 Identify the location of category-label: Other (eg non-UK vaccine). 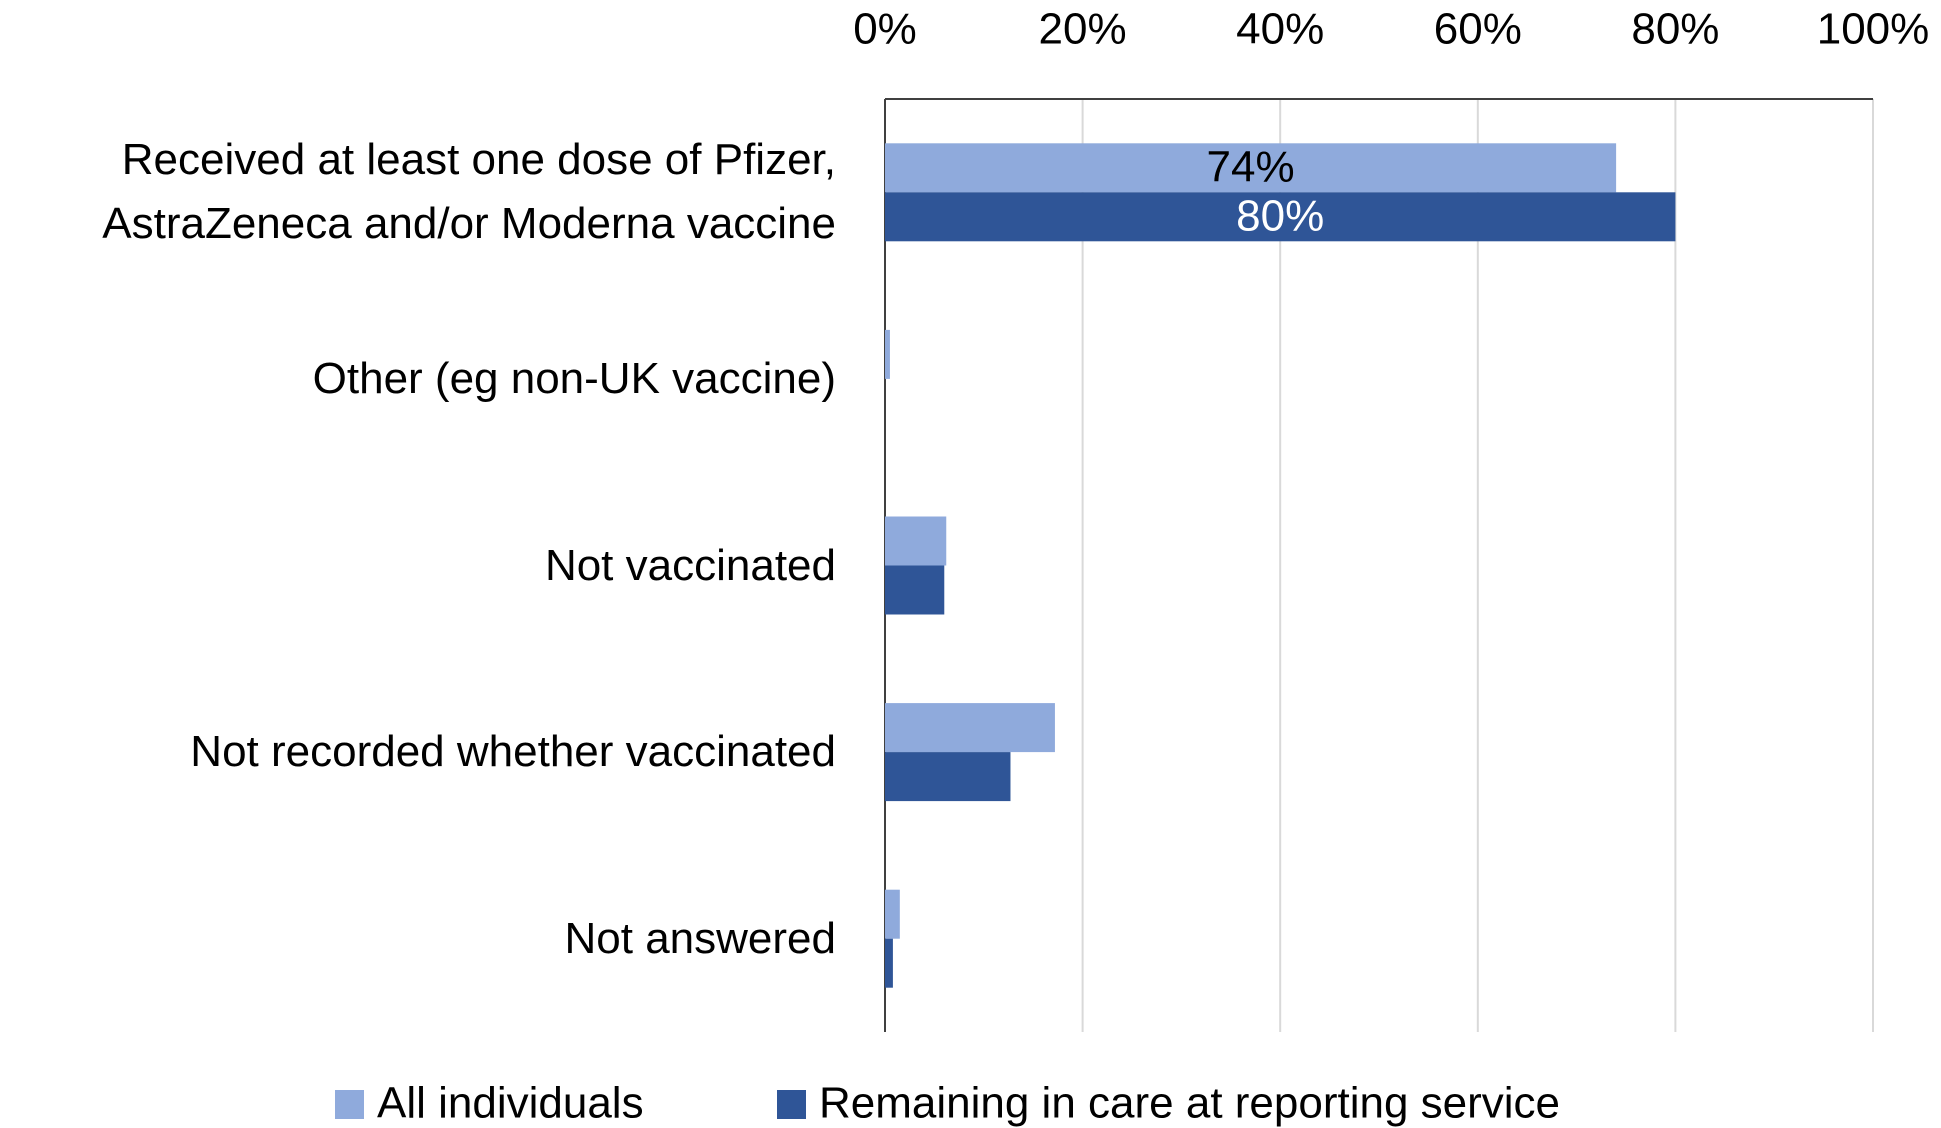
(574, 378).